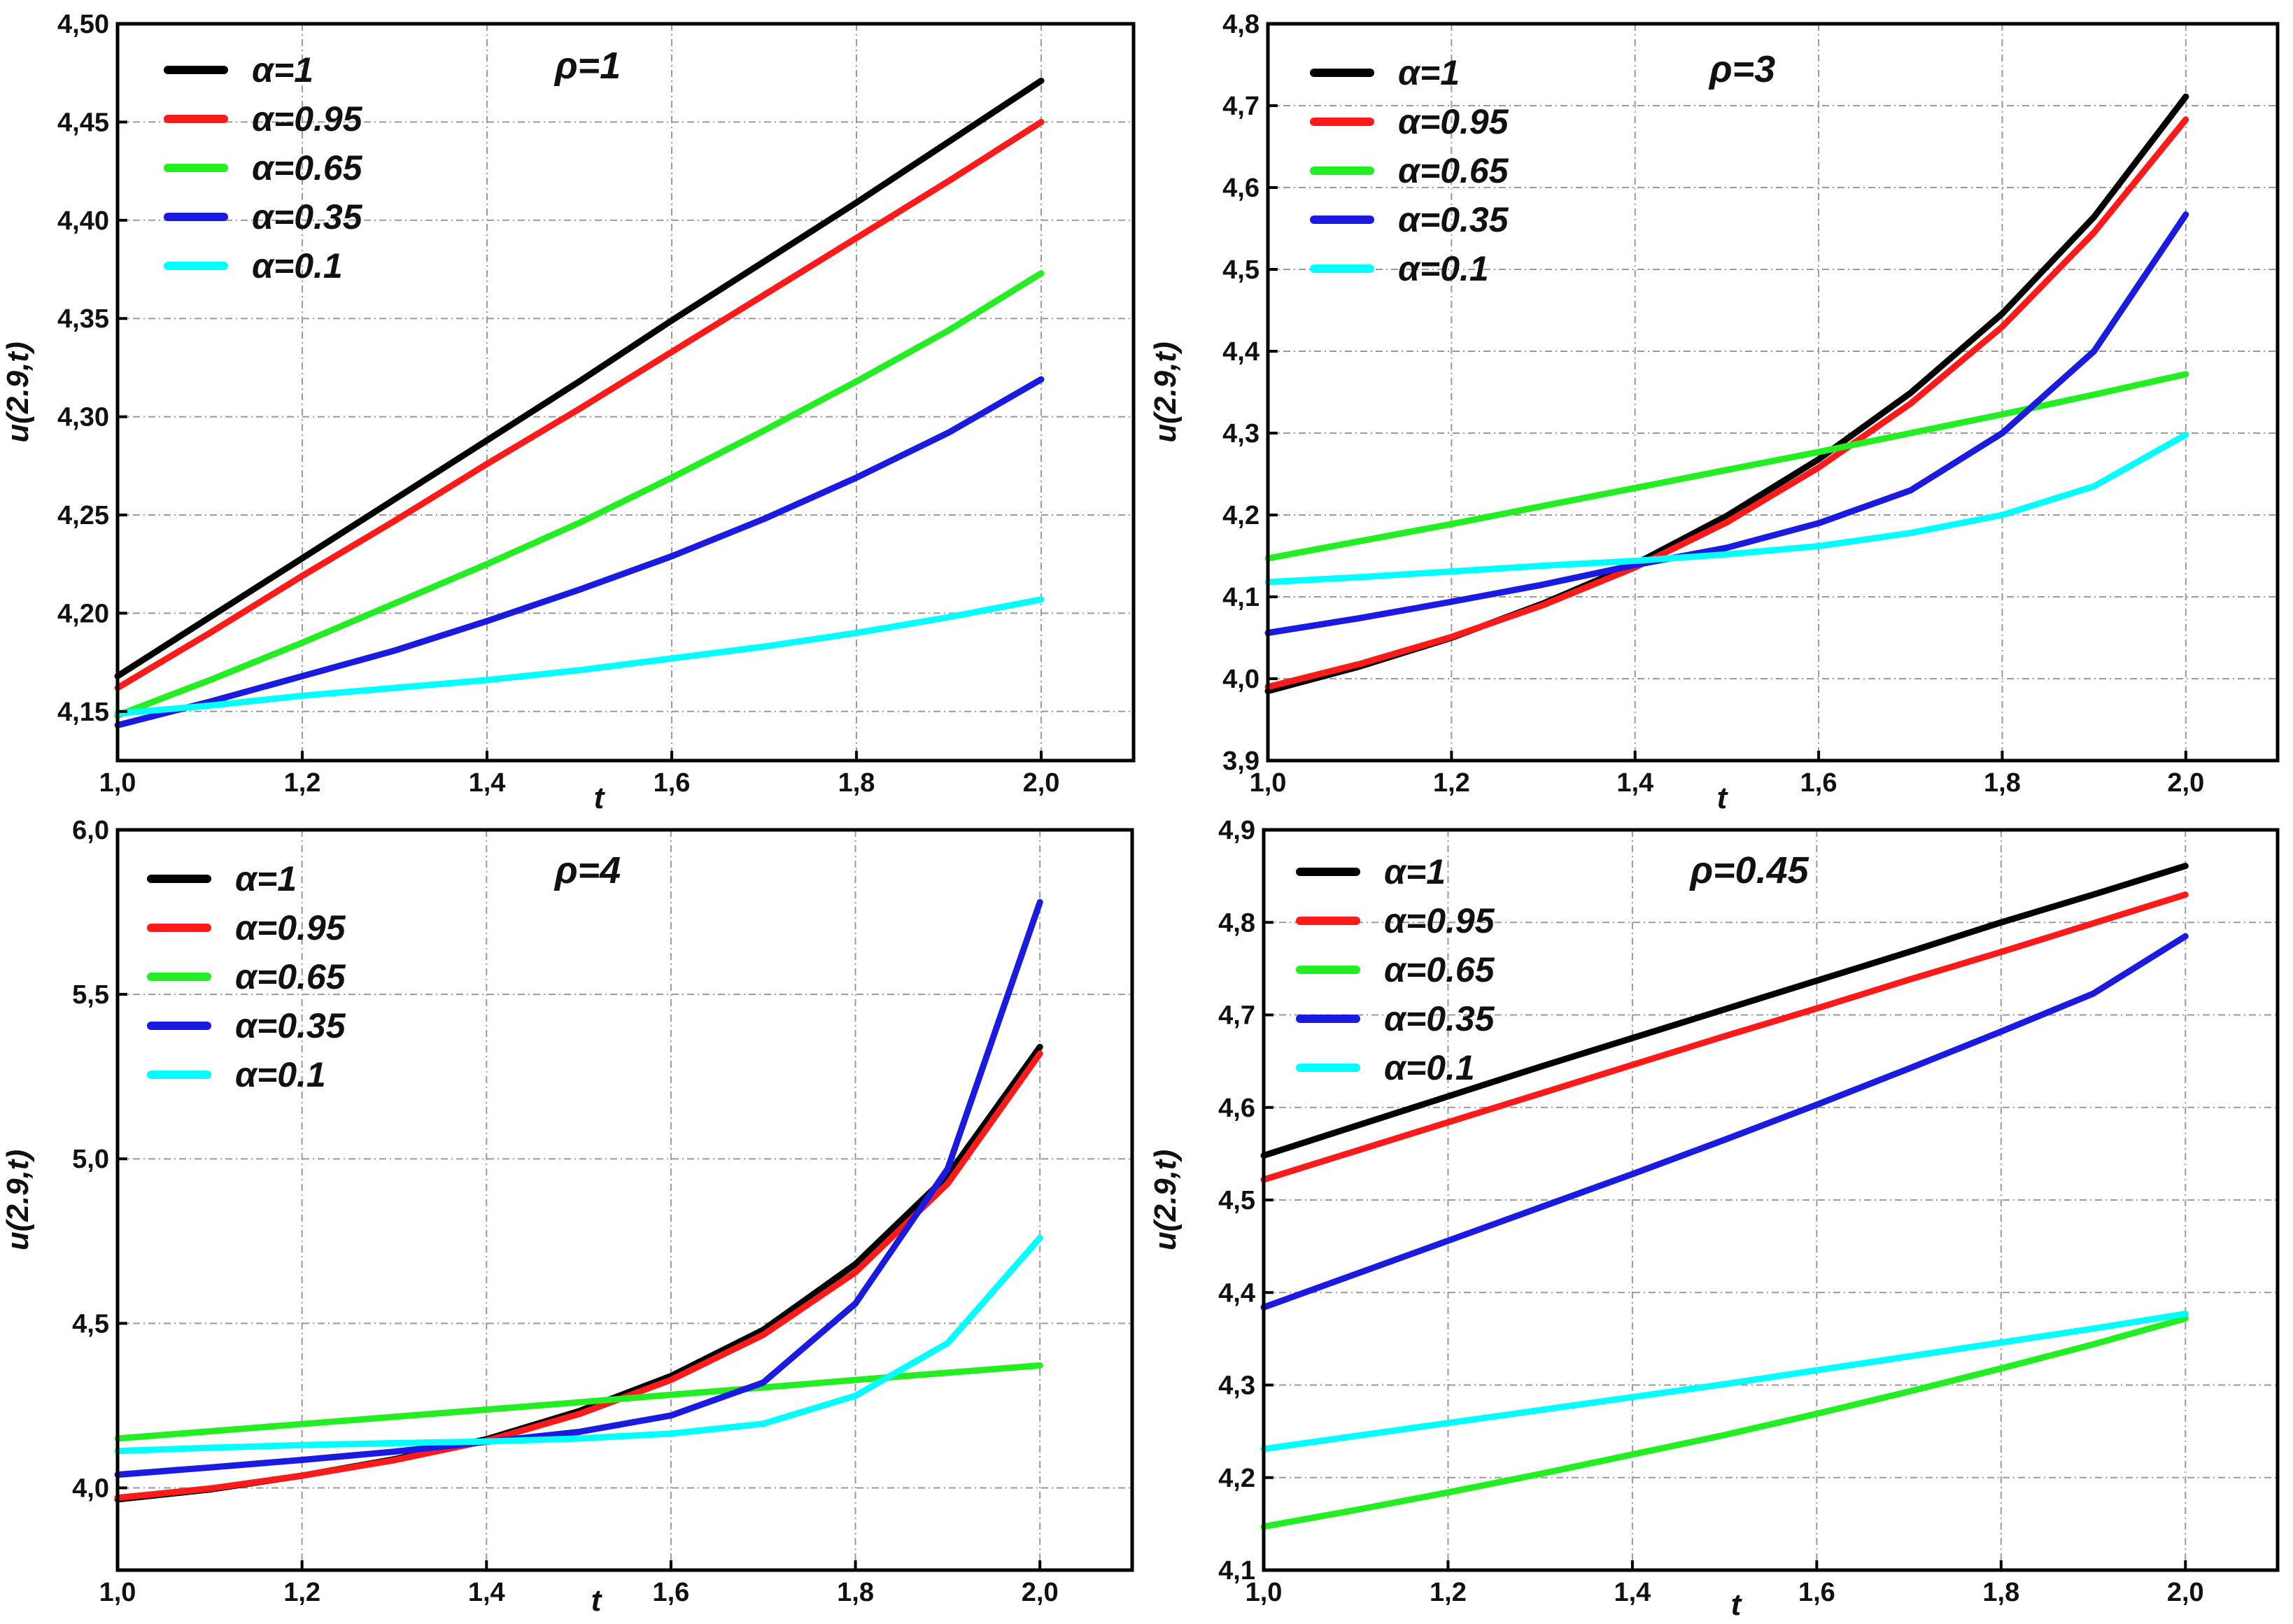 The image size is (2293, 1624). Describe the element at coordinates (83, 614) in the screenshot. I see `y-tick-label: 4,20` at that location.